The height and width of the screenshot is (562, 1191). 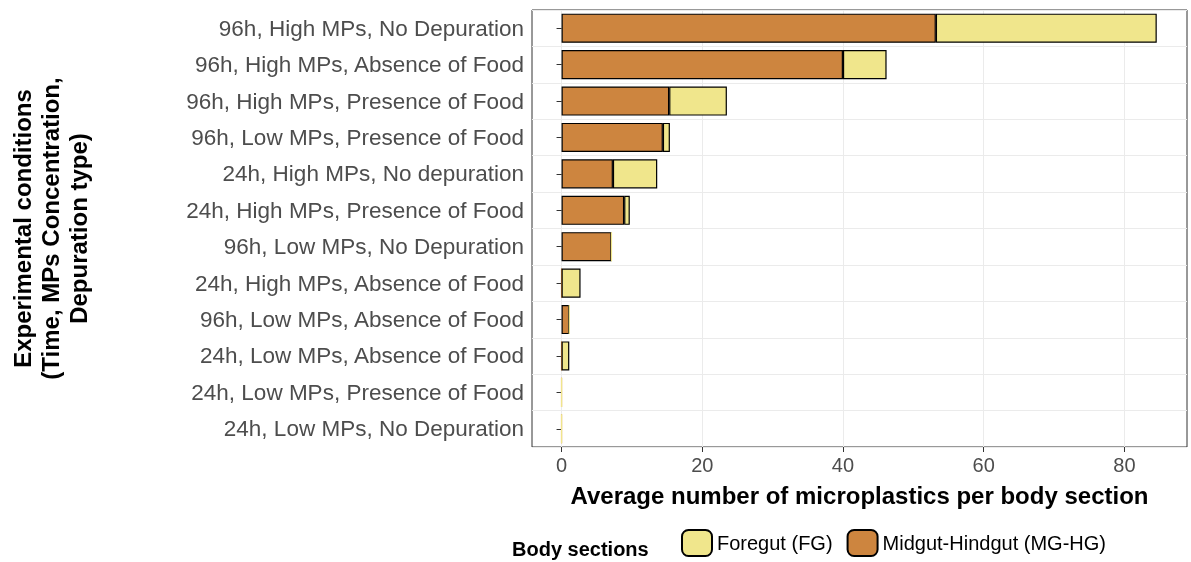 I want to click on y-tick-label: 24h, High MPs, Absence of Food, so click(x=359, y=283).